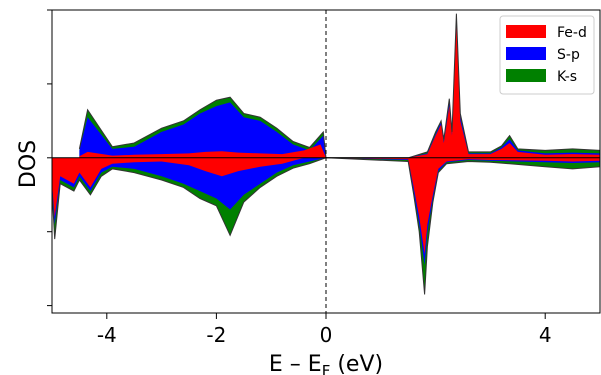 Image resolution: width=601 pixels, height=375 pixels. What do you see at coordinates (326, 368) in the screenshot?
I see `x-axis-title-subscript: F` at bounding box center [326, 368].